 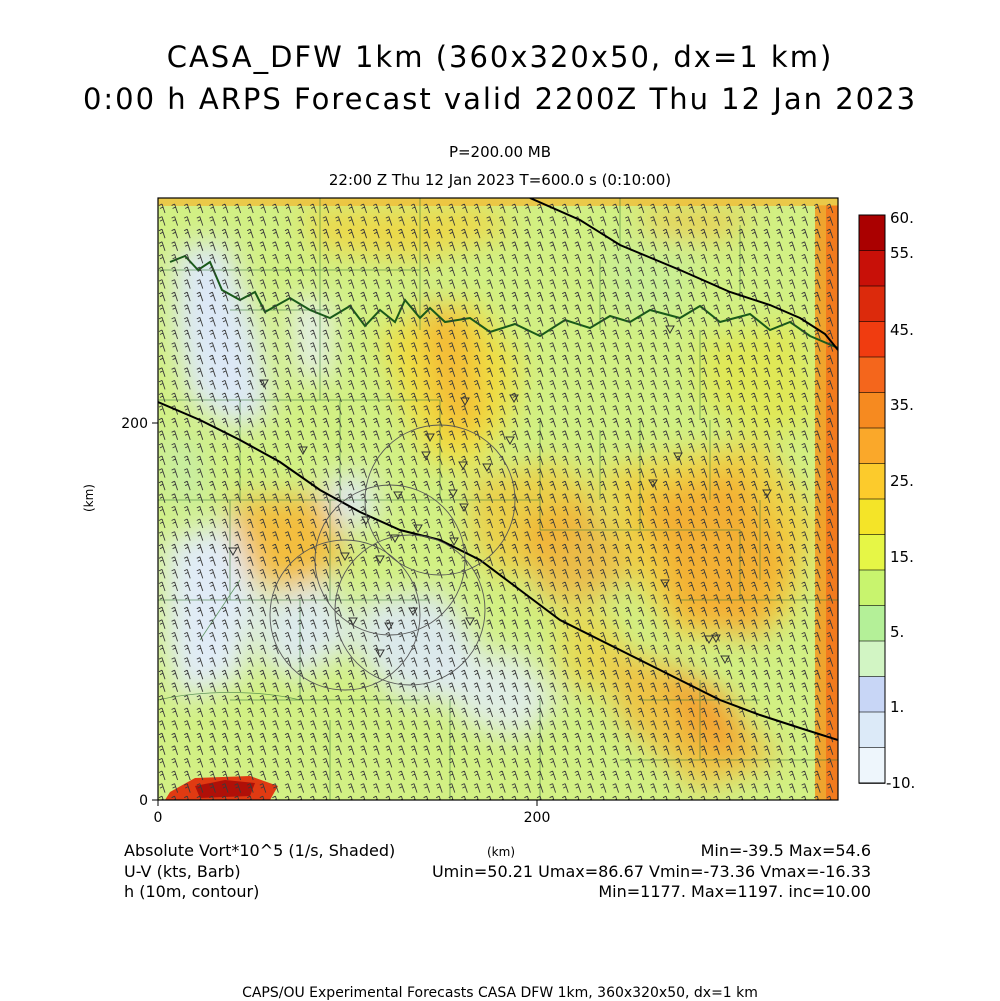 What do you see at coordinates (143, 801) in the screenshot?
I see `y-tick-label: 0` at bounding box center [143, 801].